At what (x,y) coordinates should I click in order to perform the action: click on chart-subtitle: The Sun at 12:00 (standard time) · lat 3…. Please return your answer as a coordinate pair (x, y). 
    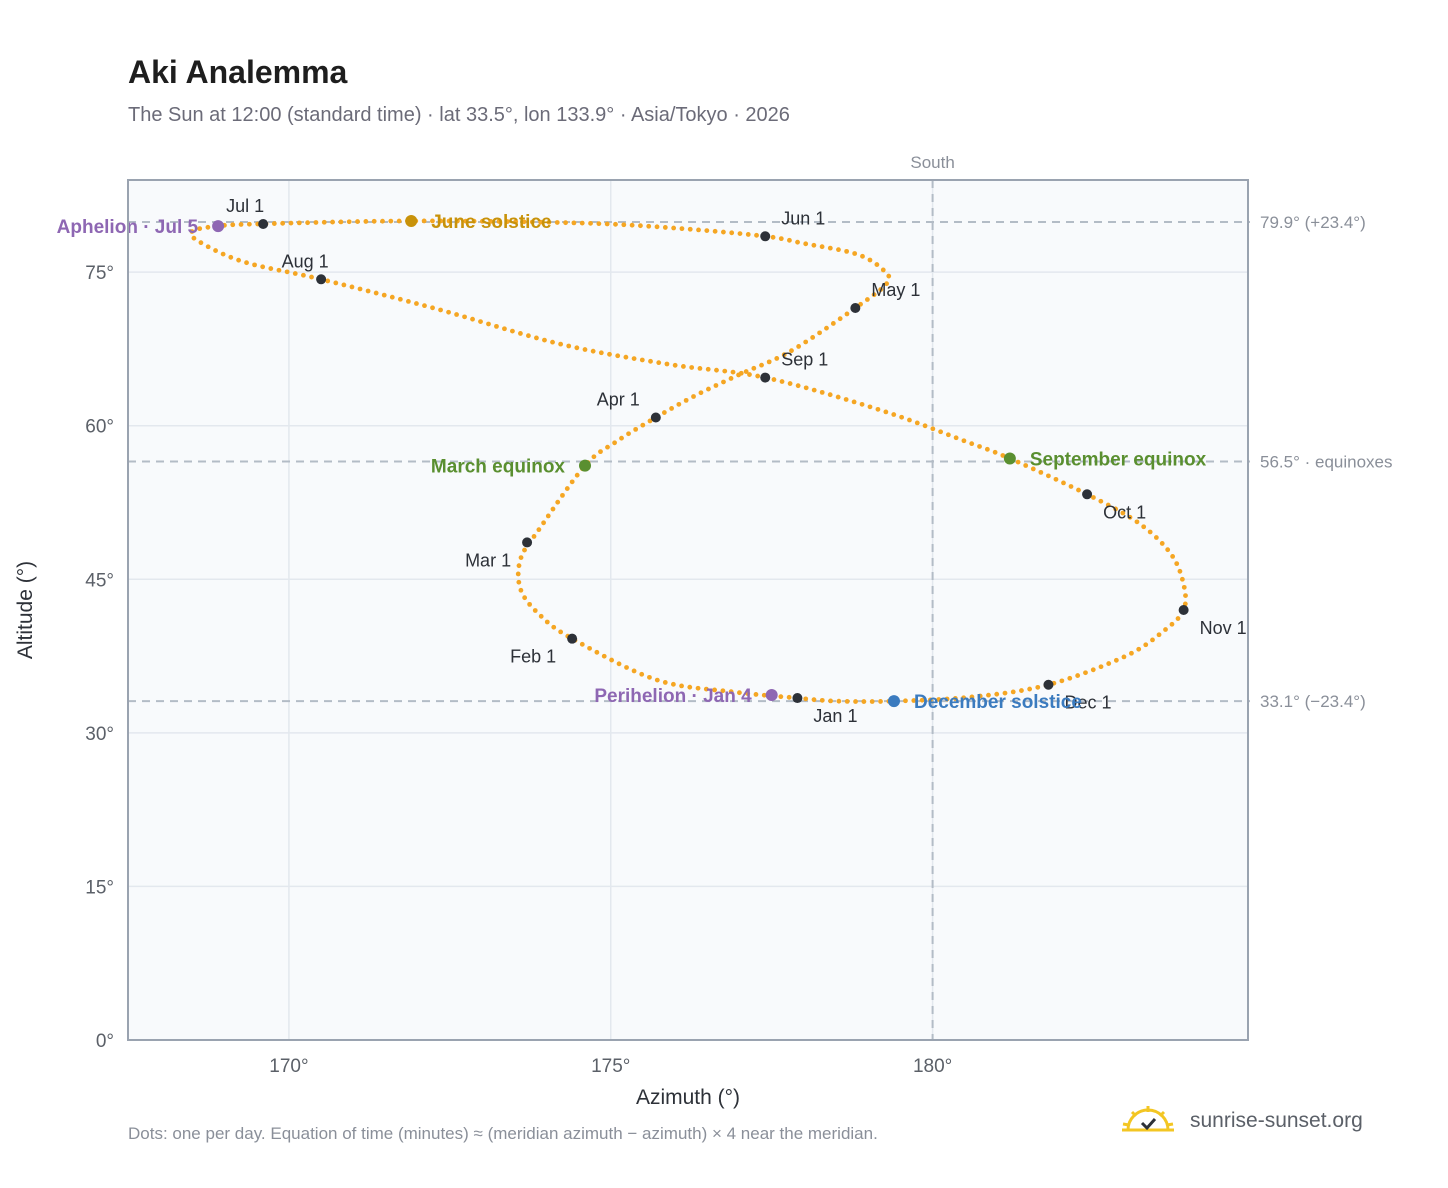
    Looking at the image, I should click on (459, 115).